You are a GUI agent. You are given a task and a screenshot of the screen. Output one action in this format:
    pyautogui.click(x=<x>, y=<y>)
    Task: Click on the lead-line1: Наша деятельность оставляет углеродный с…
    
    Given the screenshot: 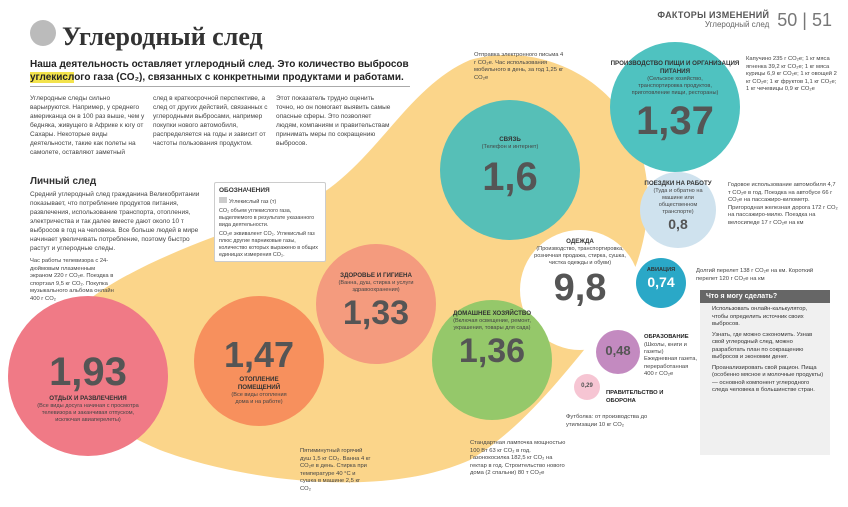 What is the action you would take?
    pyautogui.click(x=219, y=64)
    